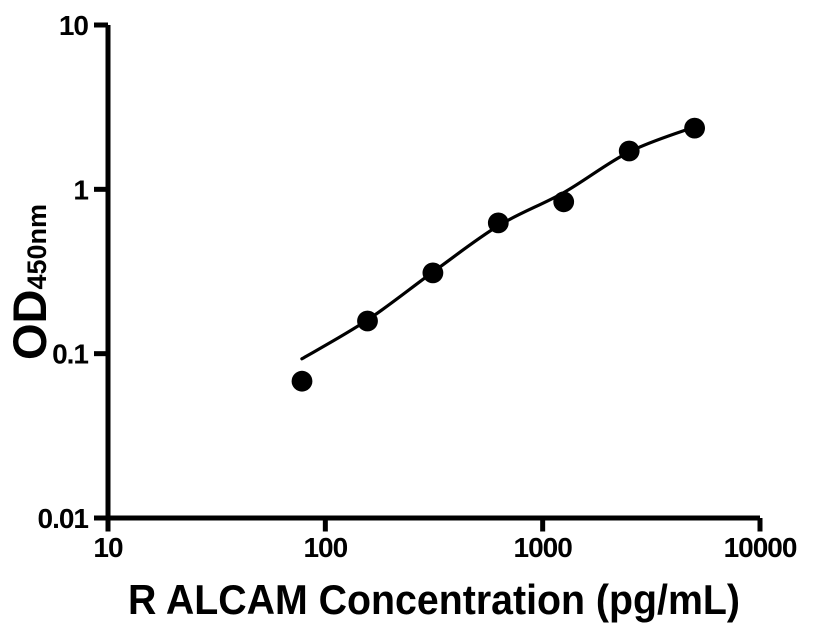 The height and width of the screenshot is (640, 816). What do you see at coordinates (543, 547) in the screenshot?
I see `x-tick-label: 1000` at bounding box center [543, 547].